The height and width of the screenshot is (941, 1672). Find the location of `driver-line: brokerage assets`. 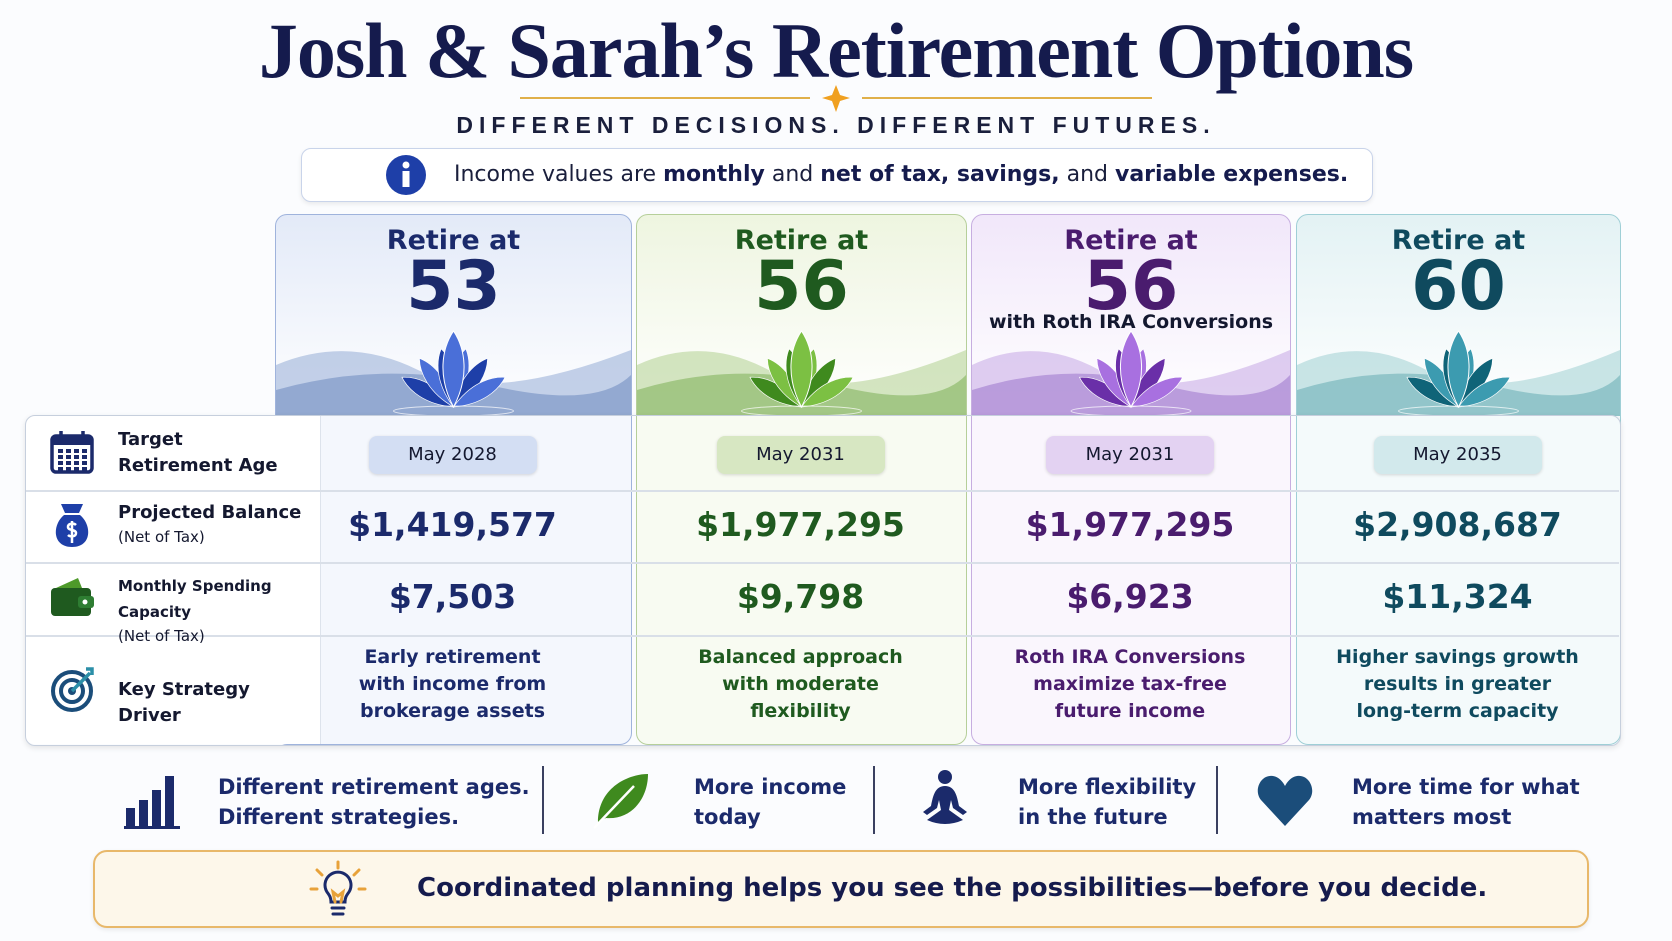

driver-line: brokerage assets is located at coordinates (452, 711).